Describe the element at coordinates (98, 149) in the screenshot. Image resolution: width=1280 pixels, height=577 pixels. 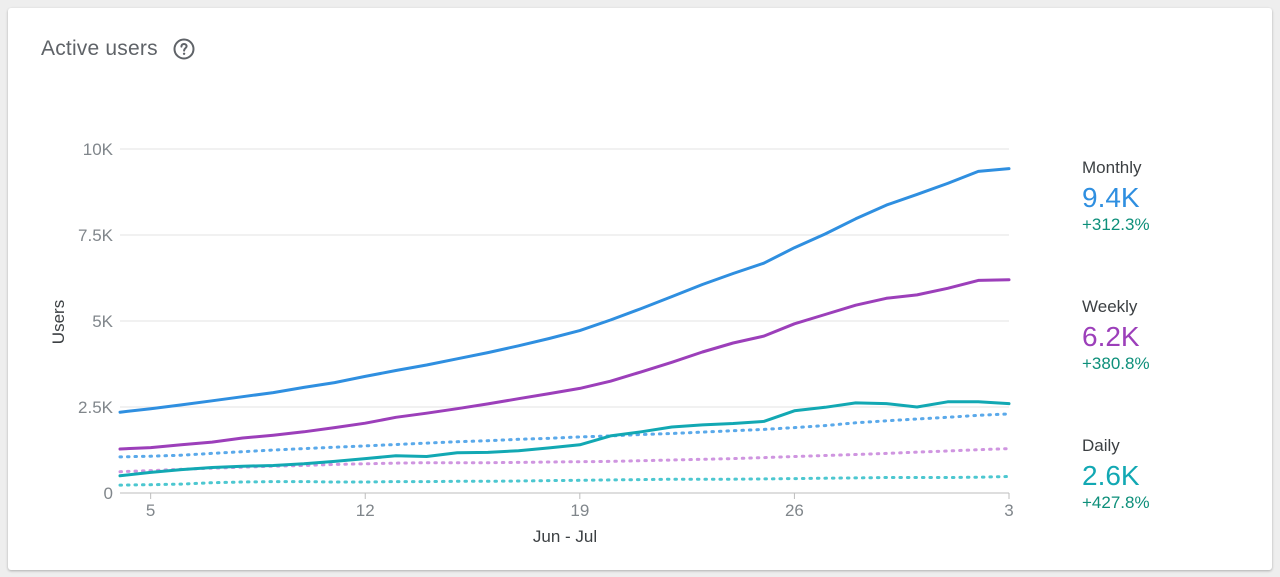
I see `y-tick-label: 10K` at that location.